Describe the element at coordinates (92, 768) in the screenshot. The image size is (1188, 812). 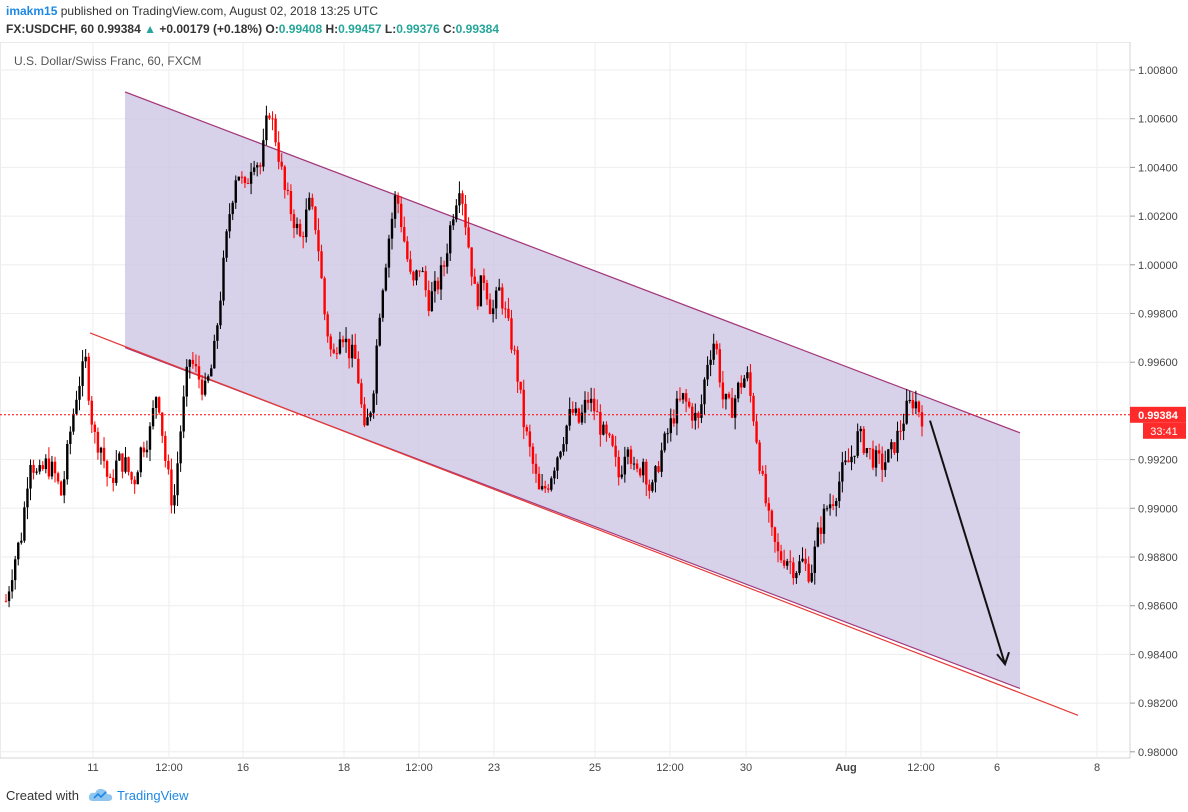
I see `x-tick-label: 11` at that location.